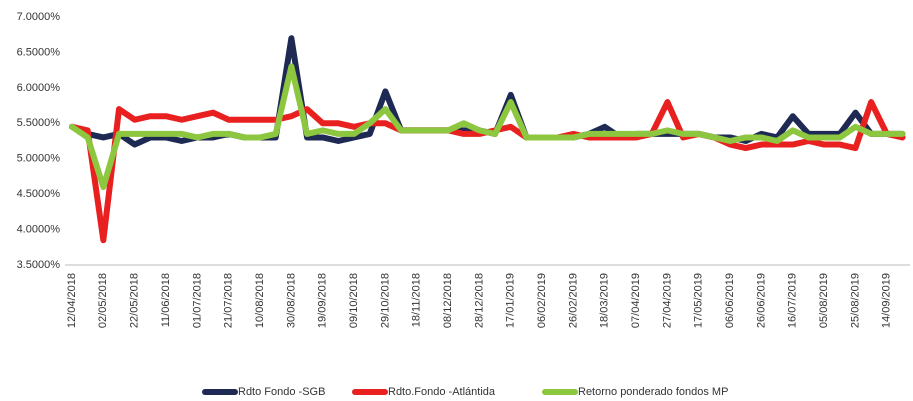  What do you see at coordinates (354, 300) in the screenshot?
I see `x-tick-label: 09/10/2018` at bounding box center [354, 300].